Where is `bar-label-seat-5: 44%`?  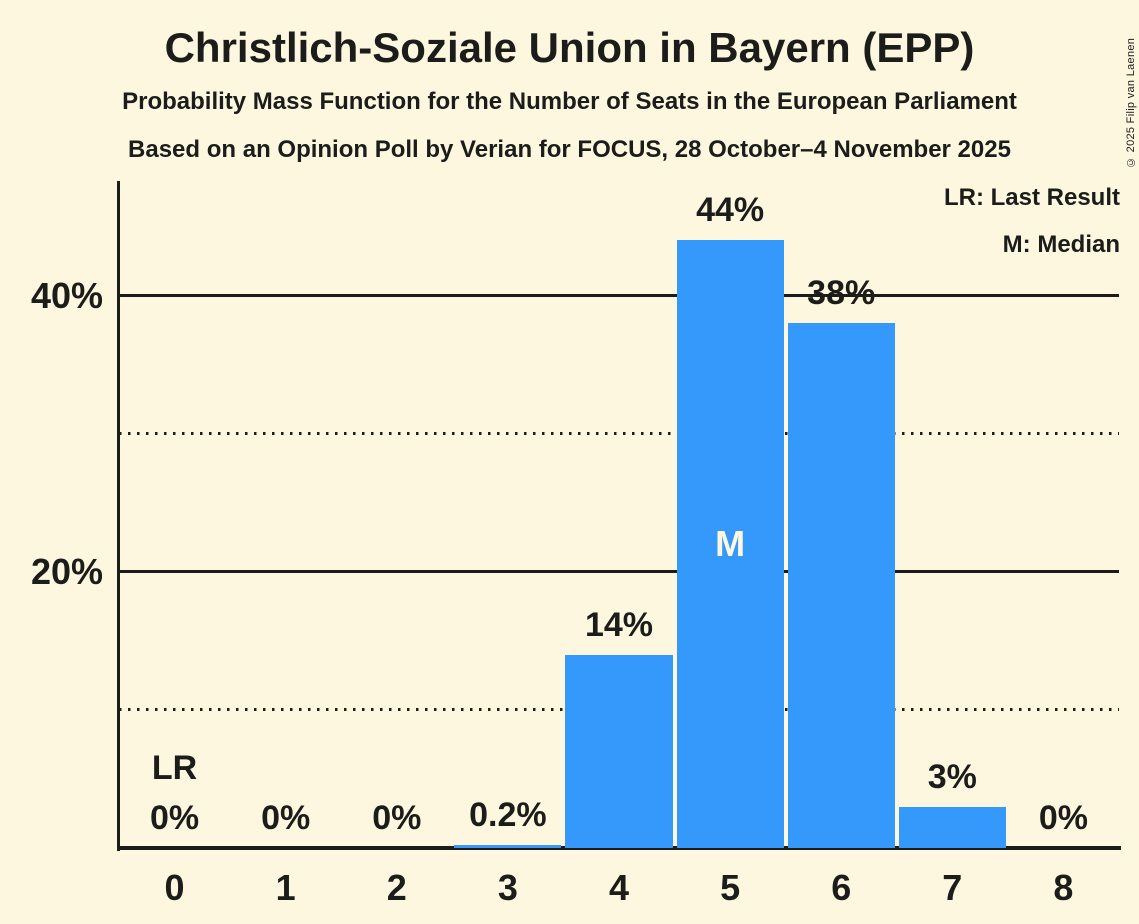
bar-label-seat-5: 44% is located at coordinates (730, 210).